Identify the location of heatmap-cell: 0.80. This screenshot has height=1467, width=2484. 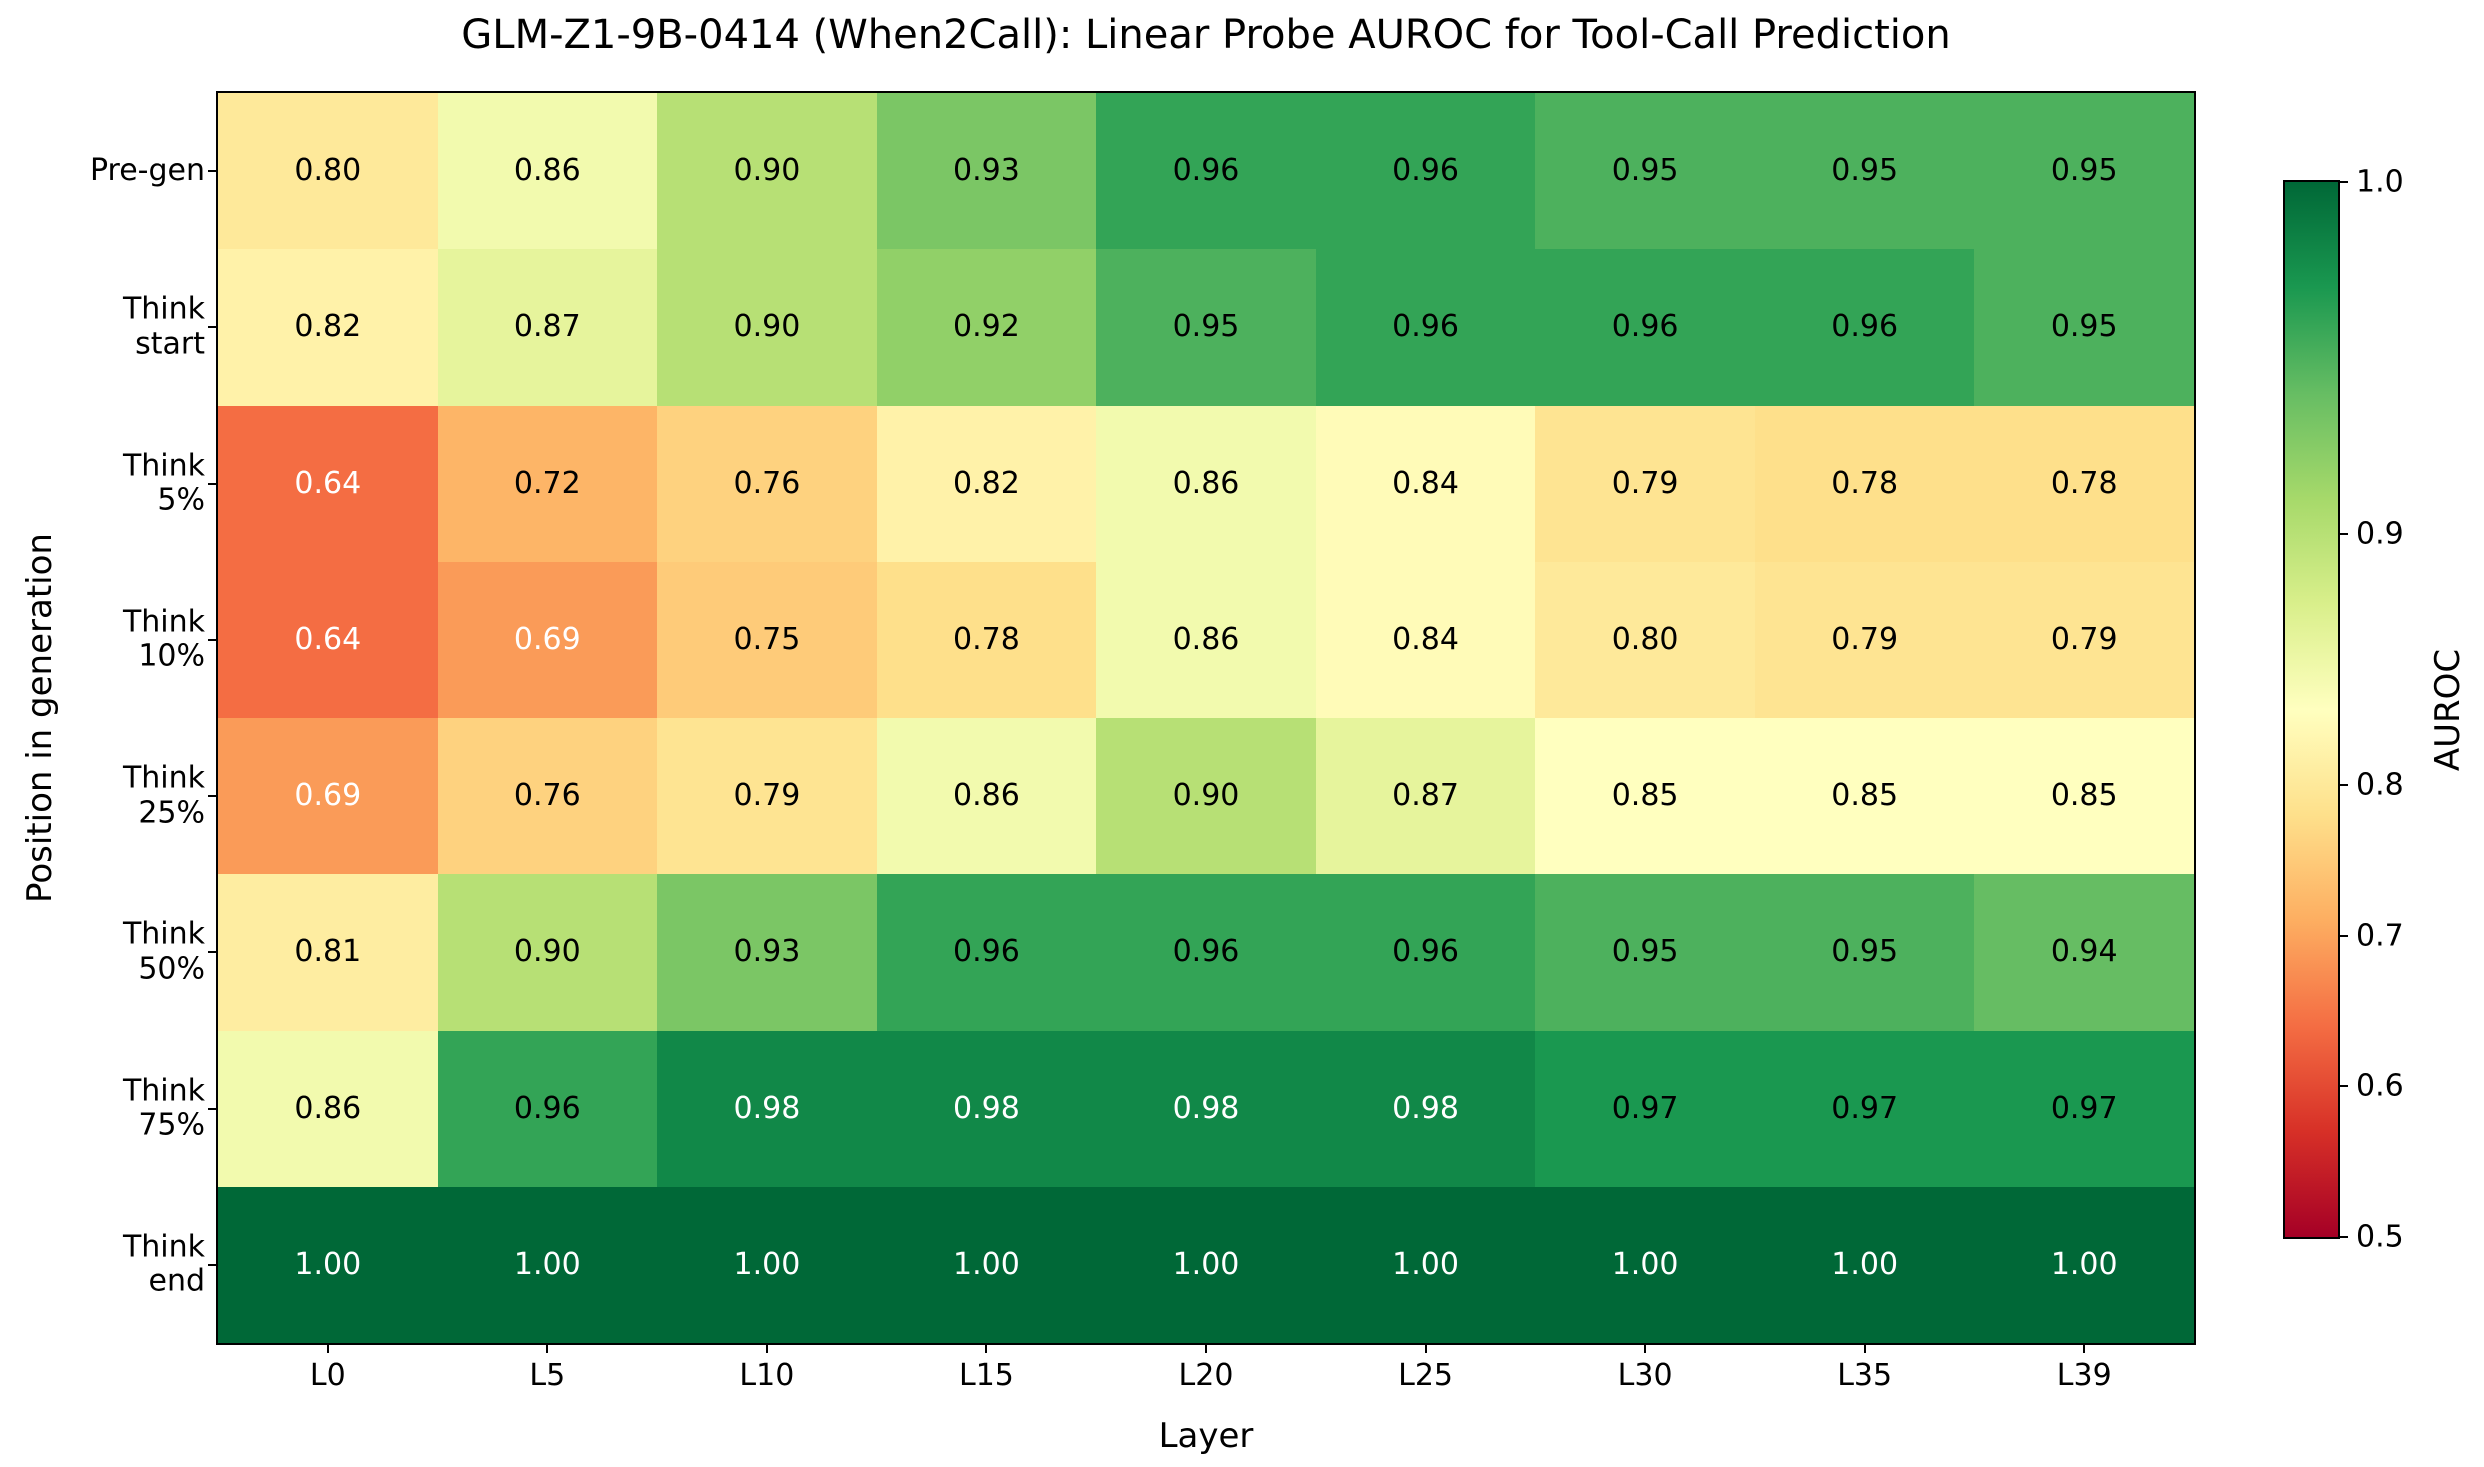
(328, 171).